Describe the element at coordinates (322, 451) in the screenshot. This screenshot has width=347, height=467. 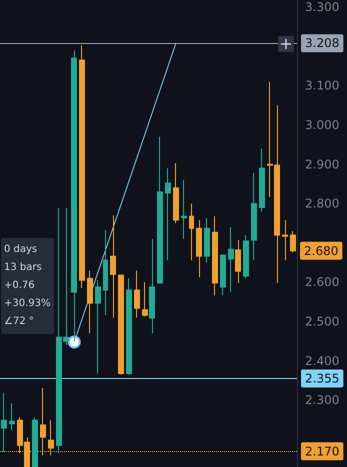
I see `ref-line-label: 2.170` at that location.